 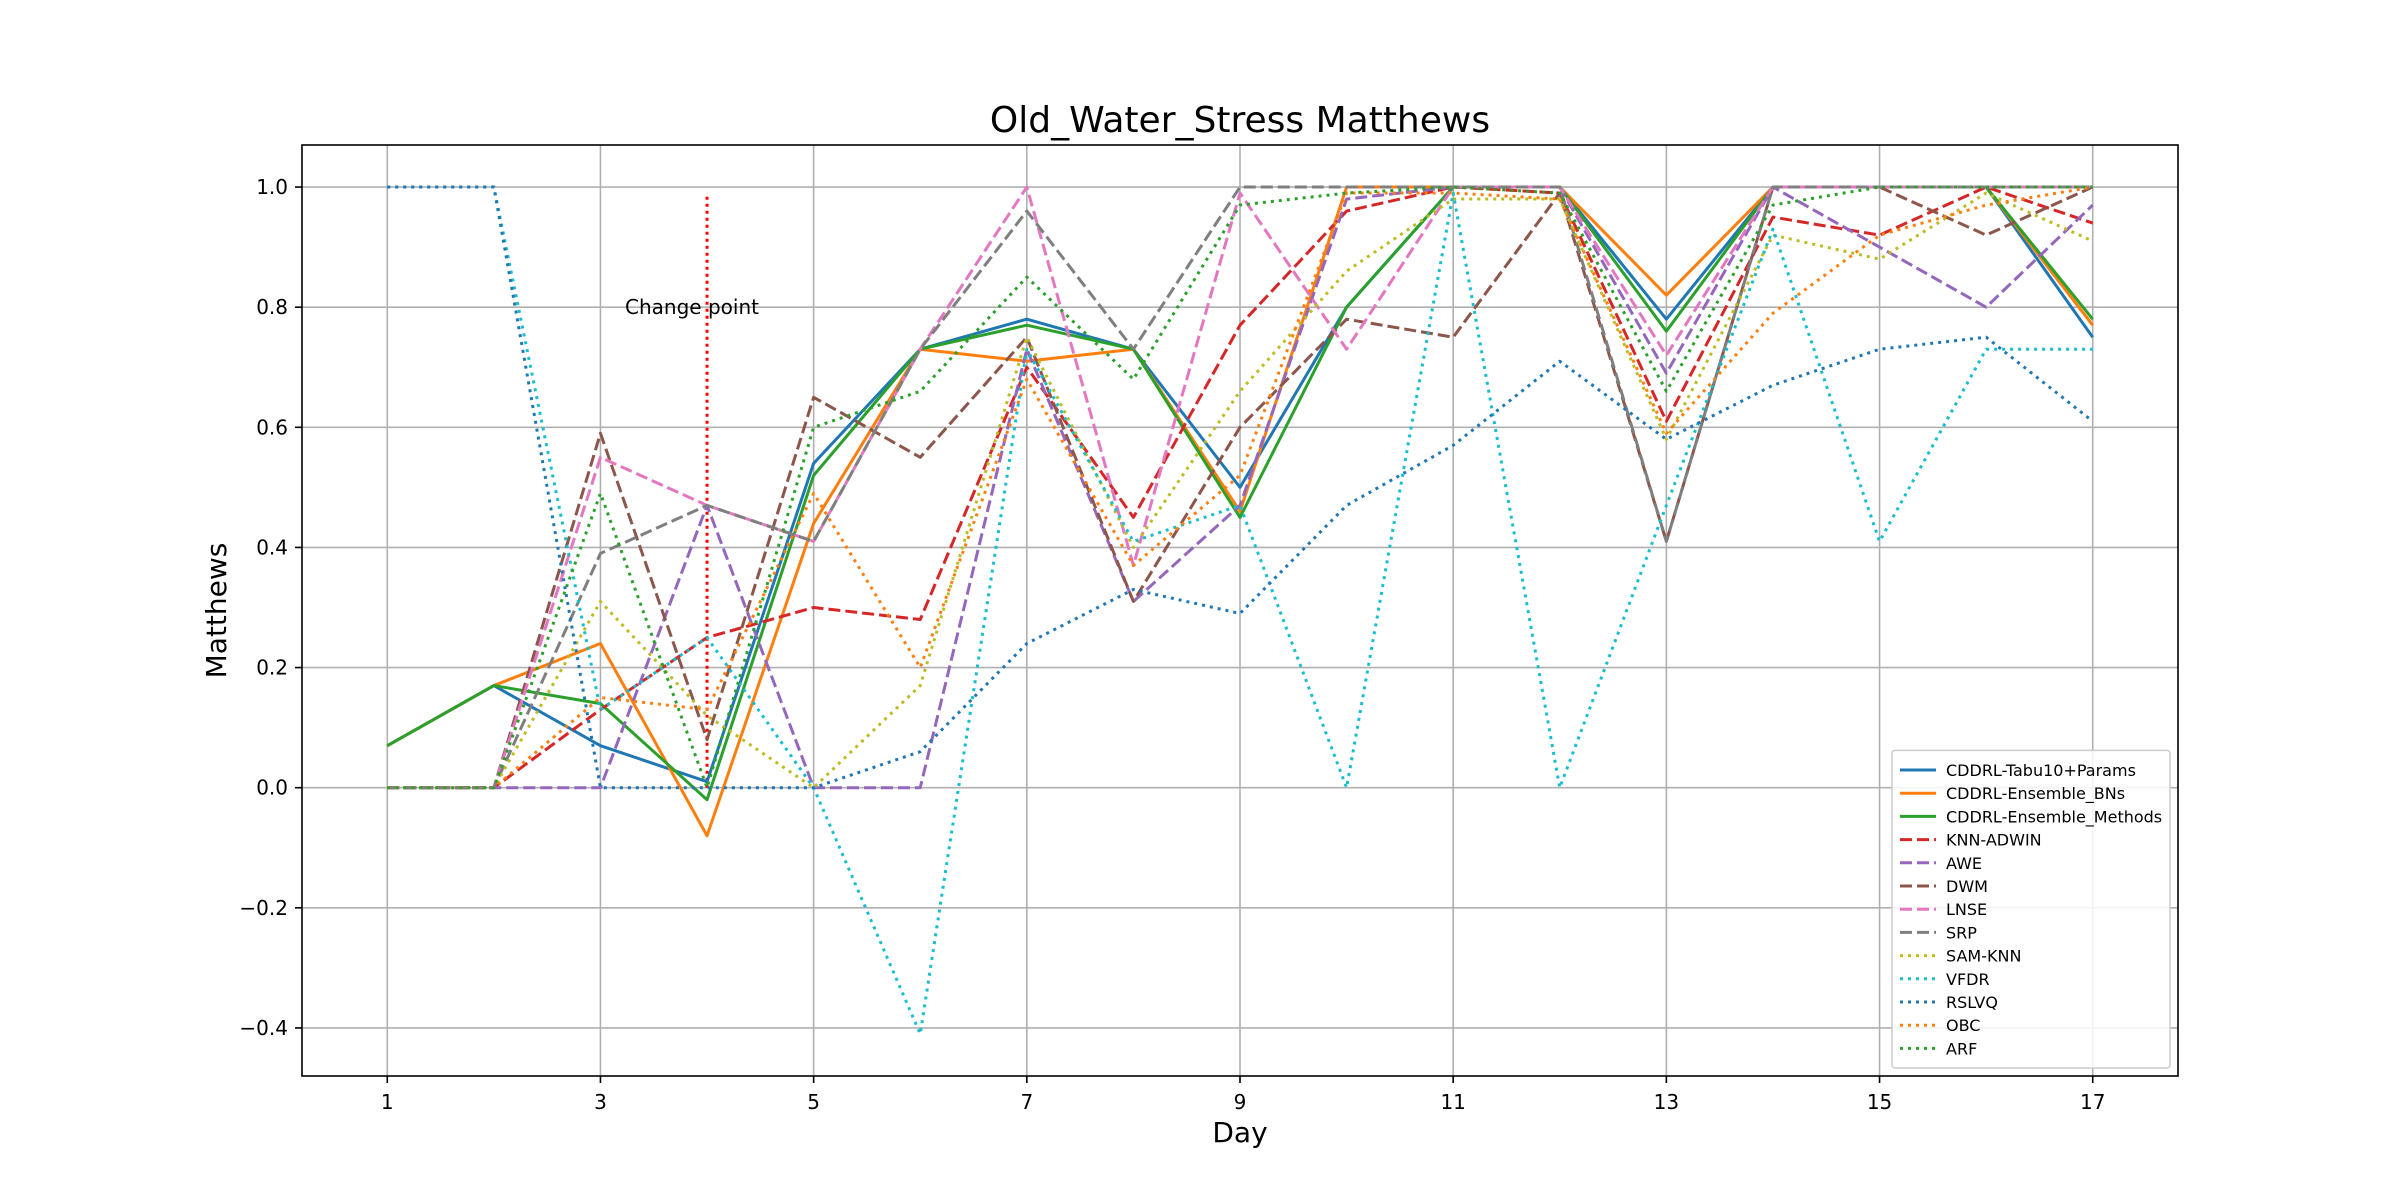 I want to click on legend-entry: KNN-ADWIN, so click(x=1994, y=840).